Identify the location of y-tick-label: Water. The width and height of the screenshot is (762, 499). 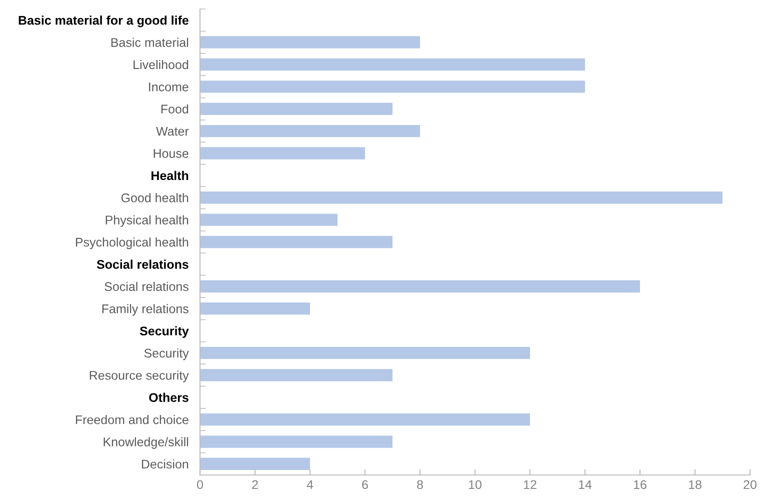
(172, 131).